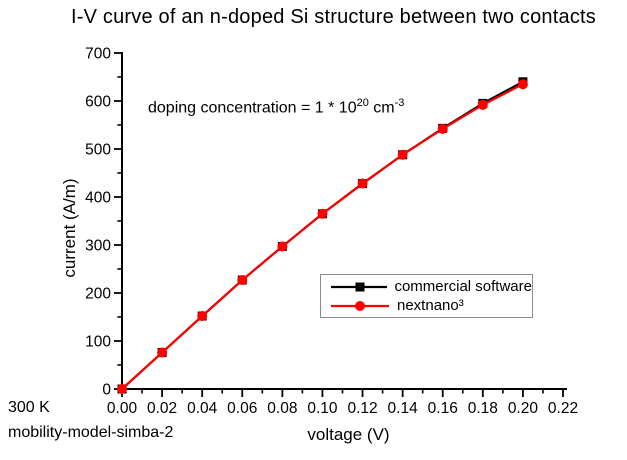  What do you see at coordinates (403, 408) in the screenshot?
I see `svg-text: 0.14` at bounding box center [403, 408].